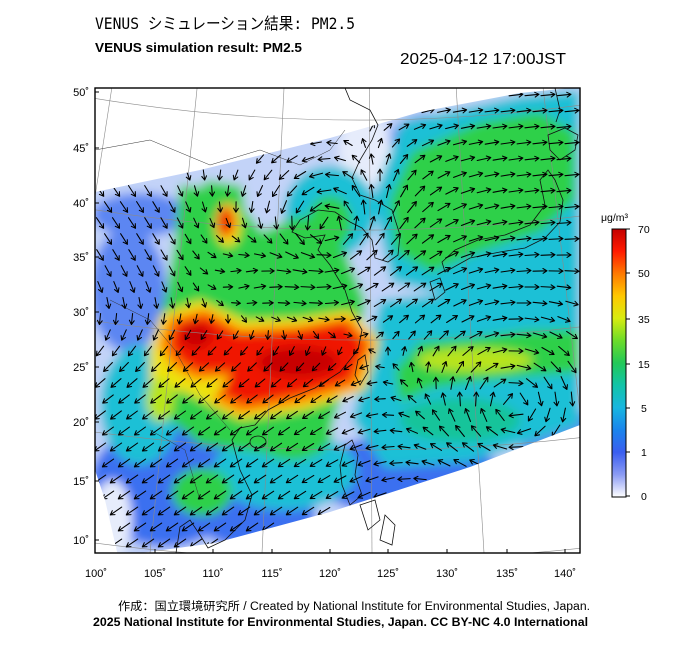 The image size is (700, 649). What do you see at coordinates (644, 320) in the screenshot?
I see `colorbar-tick: 35` at bounding box center [644, 320].